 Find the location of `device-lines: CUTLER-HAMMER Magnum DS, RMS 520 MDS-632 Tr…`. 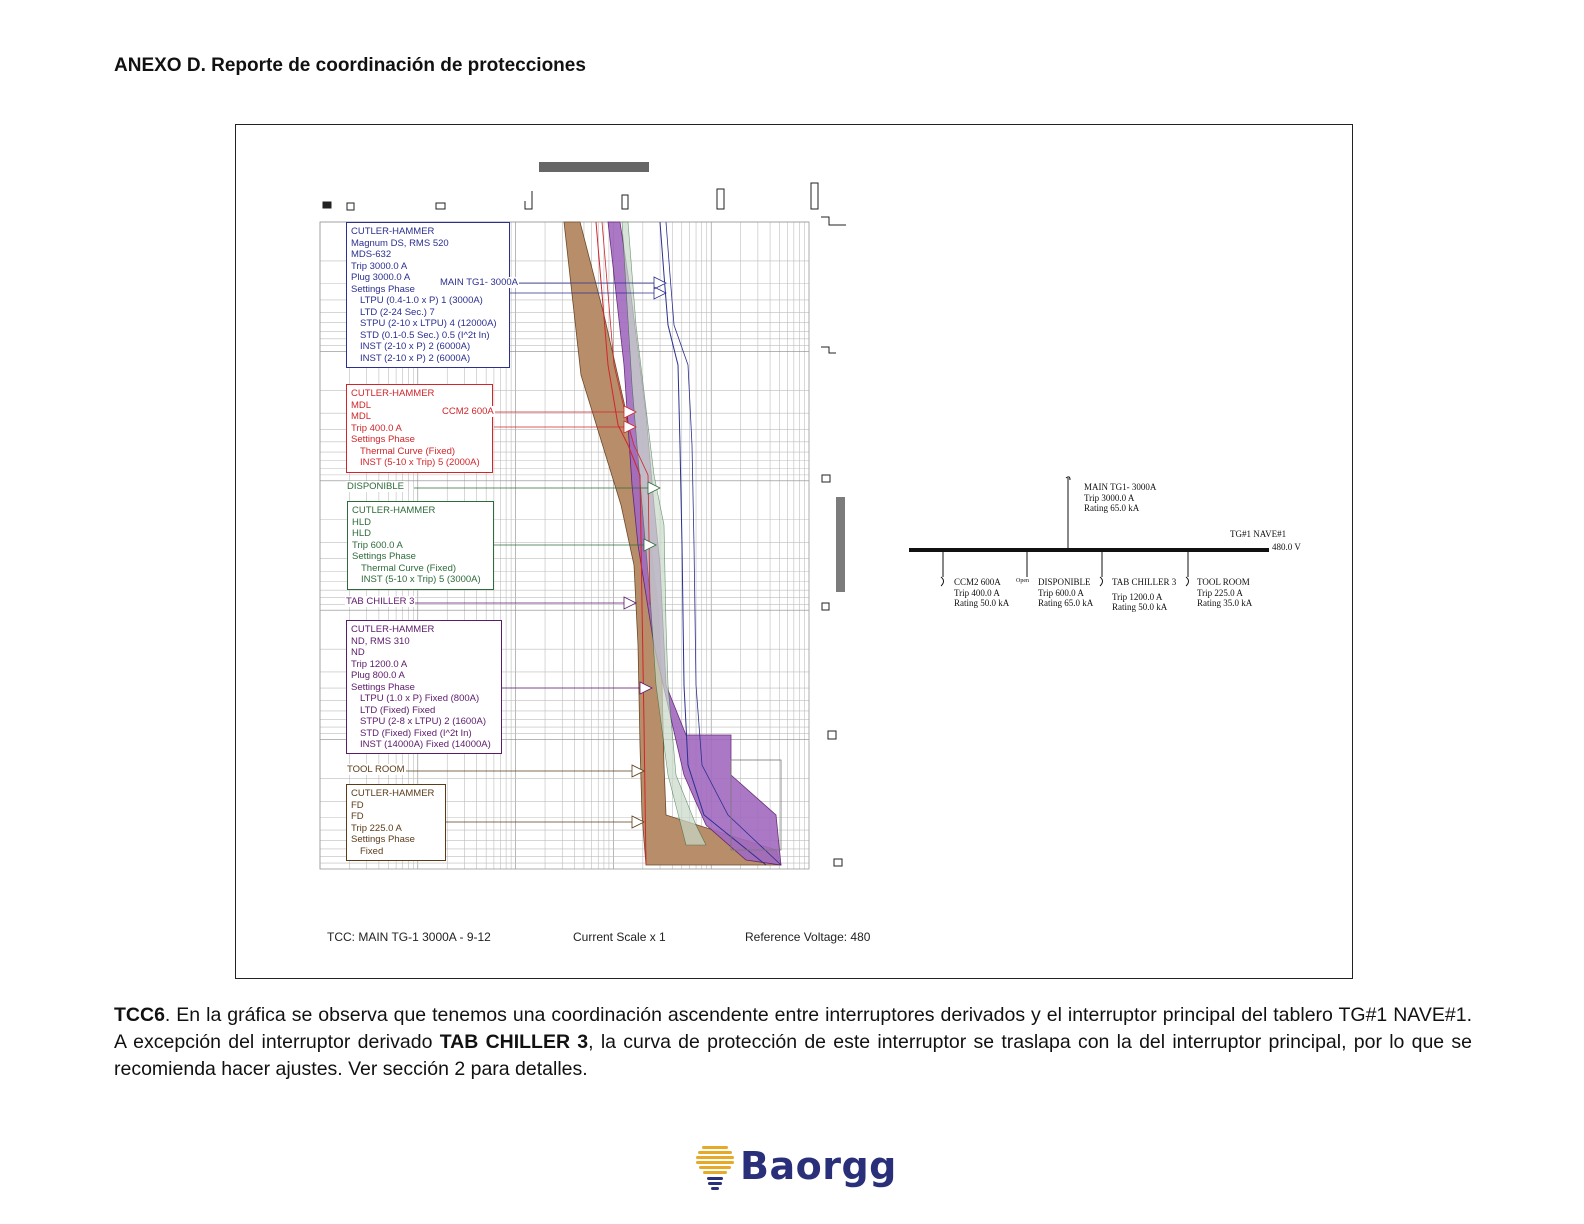

device-lines: CUTLER-HAMMER Magnum DS, RMS 520 MDS-632 Tr… is located at coordinates (428, 260).